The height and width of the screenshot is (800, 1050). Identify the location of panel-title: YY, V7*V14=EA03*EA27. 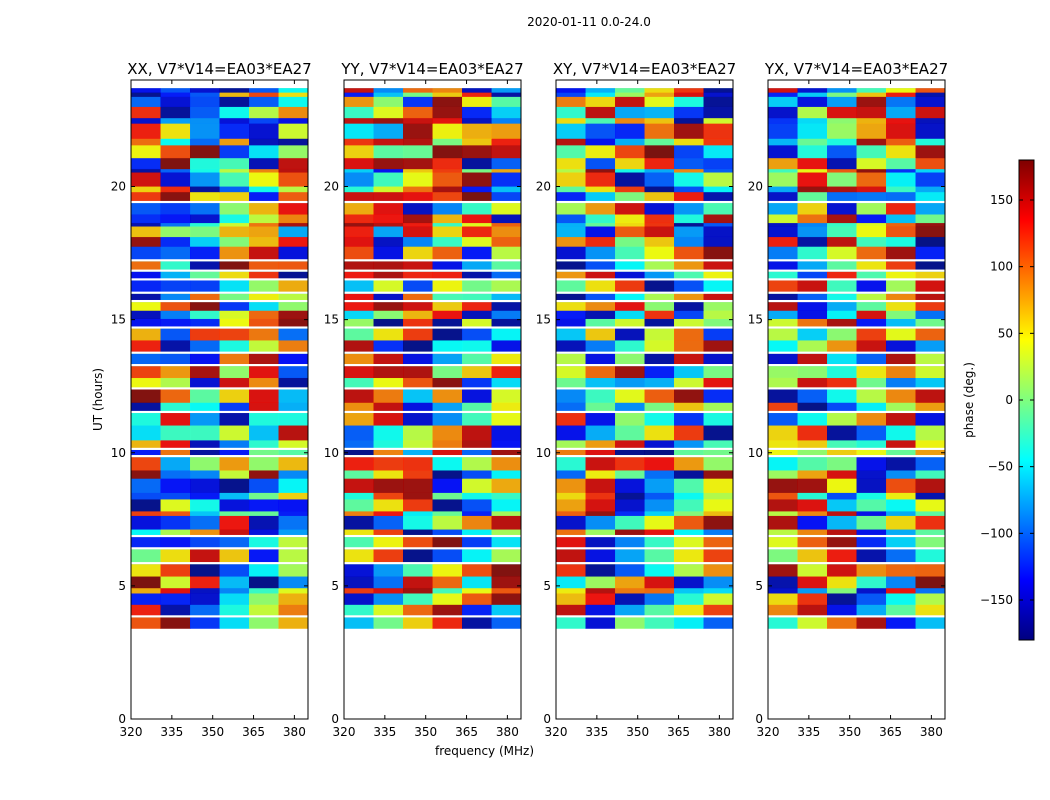
(431, 69).